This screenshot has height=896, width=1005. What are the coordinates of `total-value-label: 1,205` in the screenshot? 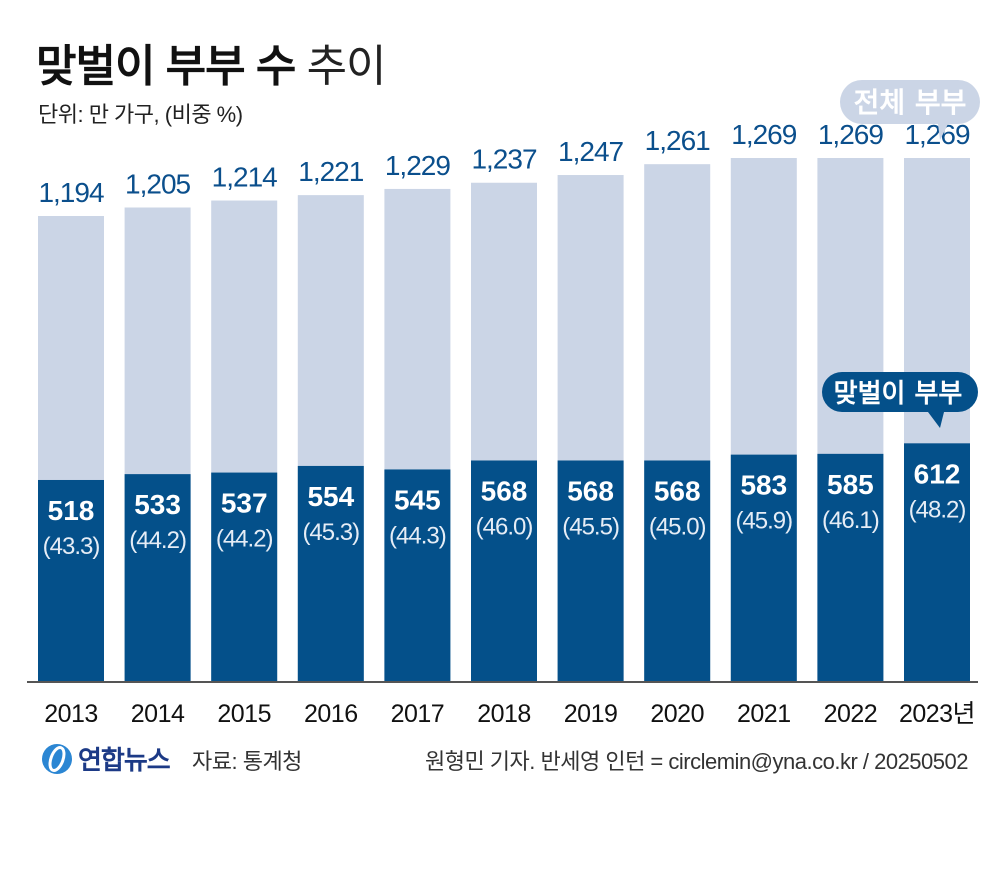 It's located at (157, 183).